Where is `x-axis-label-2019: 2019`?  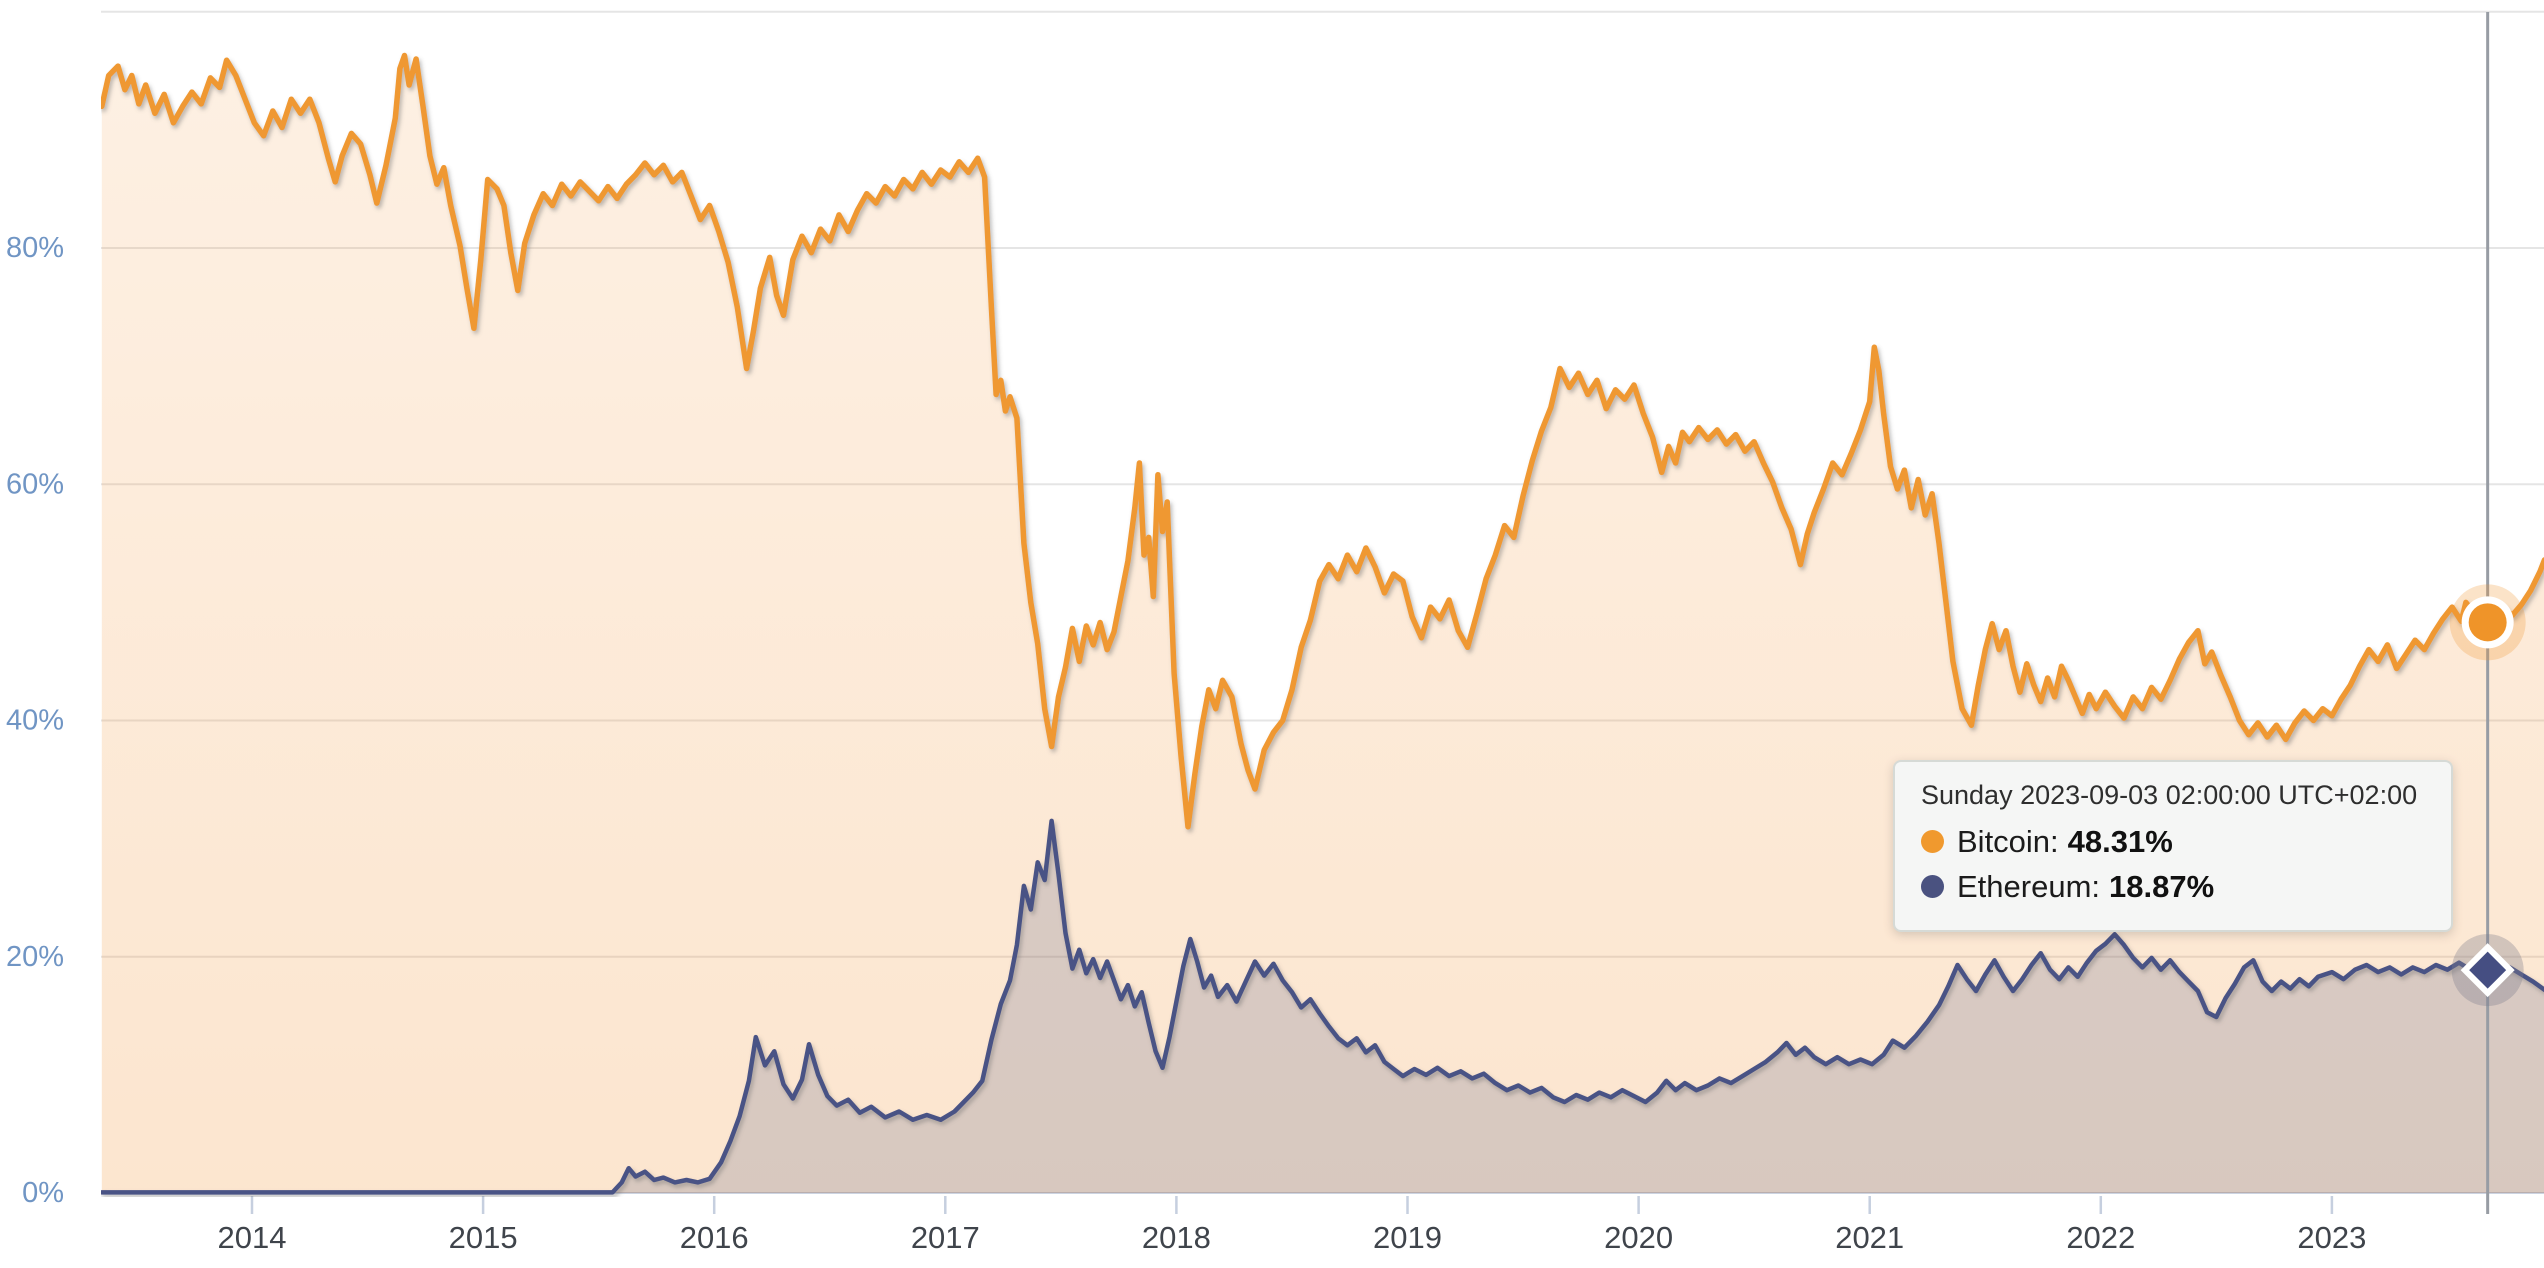
x-axis-label-2019: 2019 is located at coordinates (1407, 1237).